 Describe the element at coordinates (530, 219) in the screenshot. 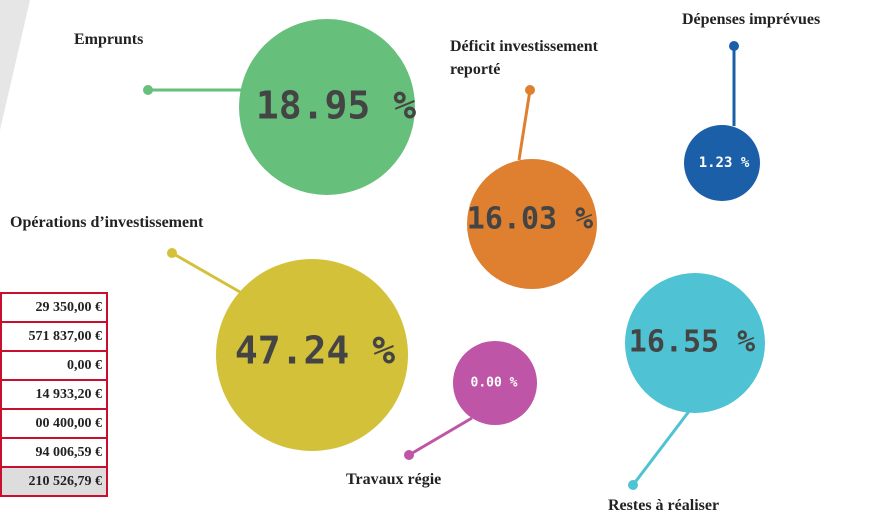

I see `bubble-value: 16.03 %` at that location.